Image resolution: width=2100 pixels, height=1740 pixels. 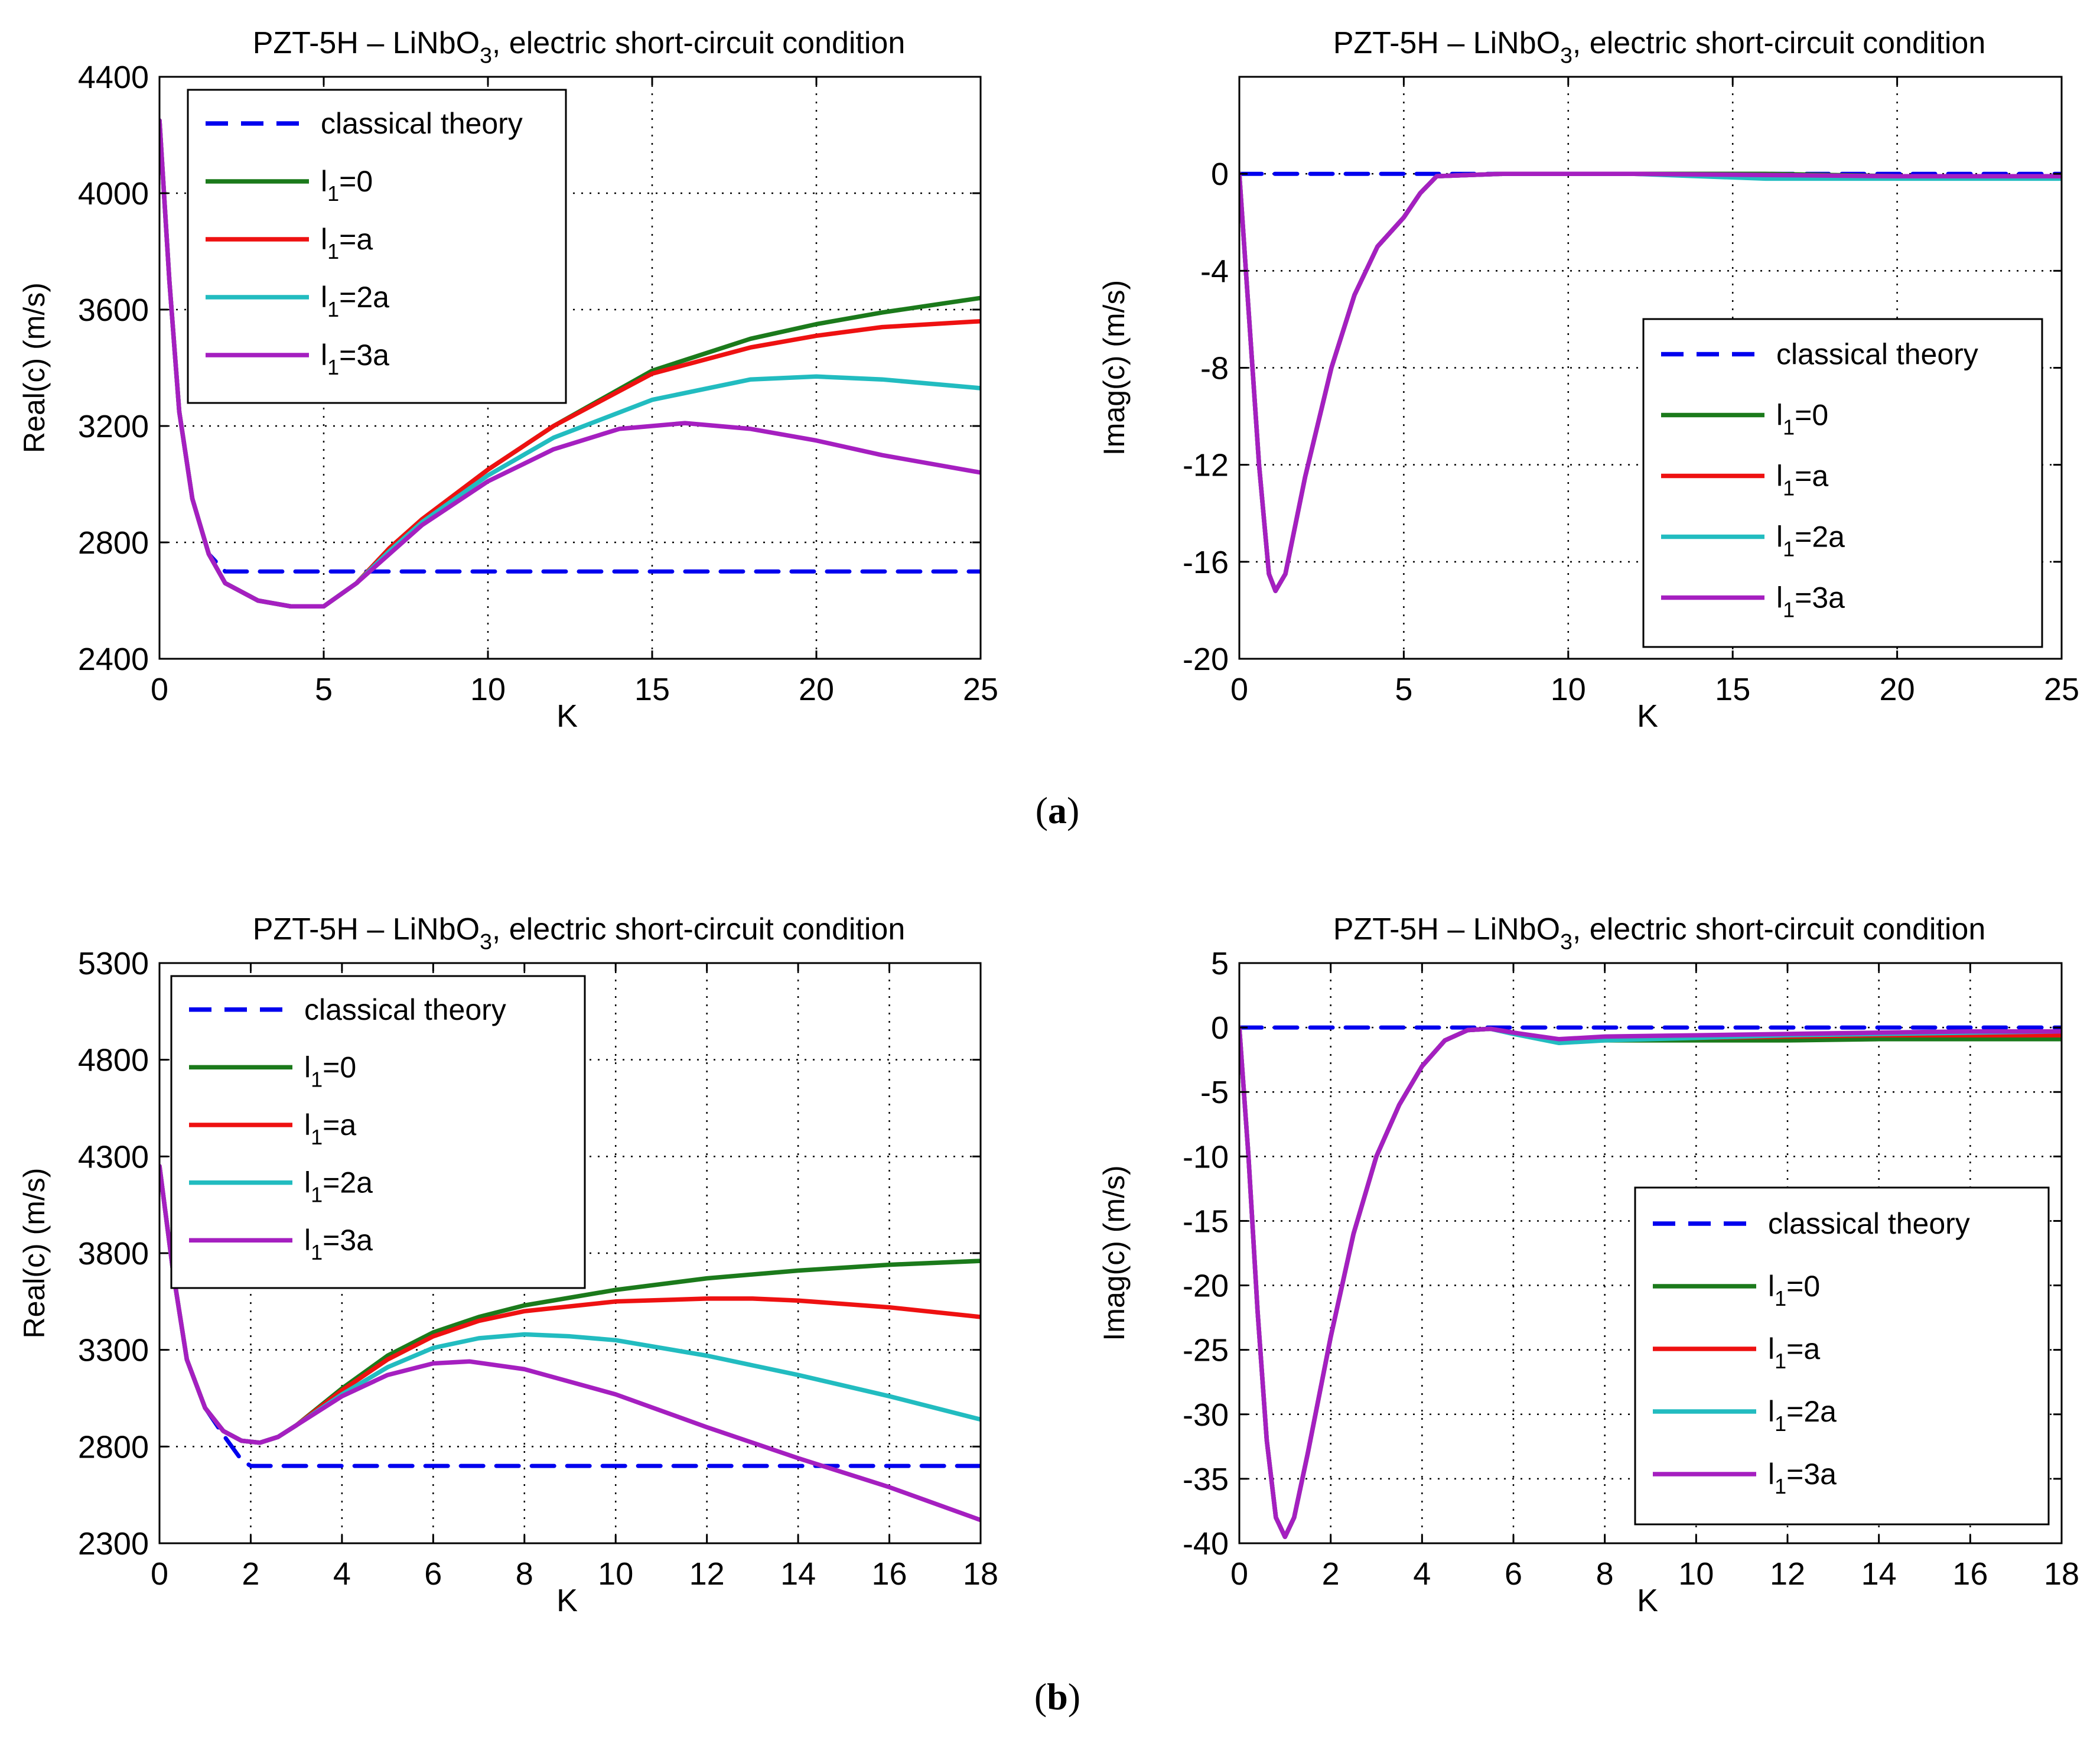 I want to click on y-tick-label: 4000, so click(x=113, y=194).